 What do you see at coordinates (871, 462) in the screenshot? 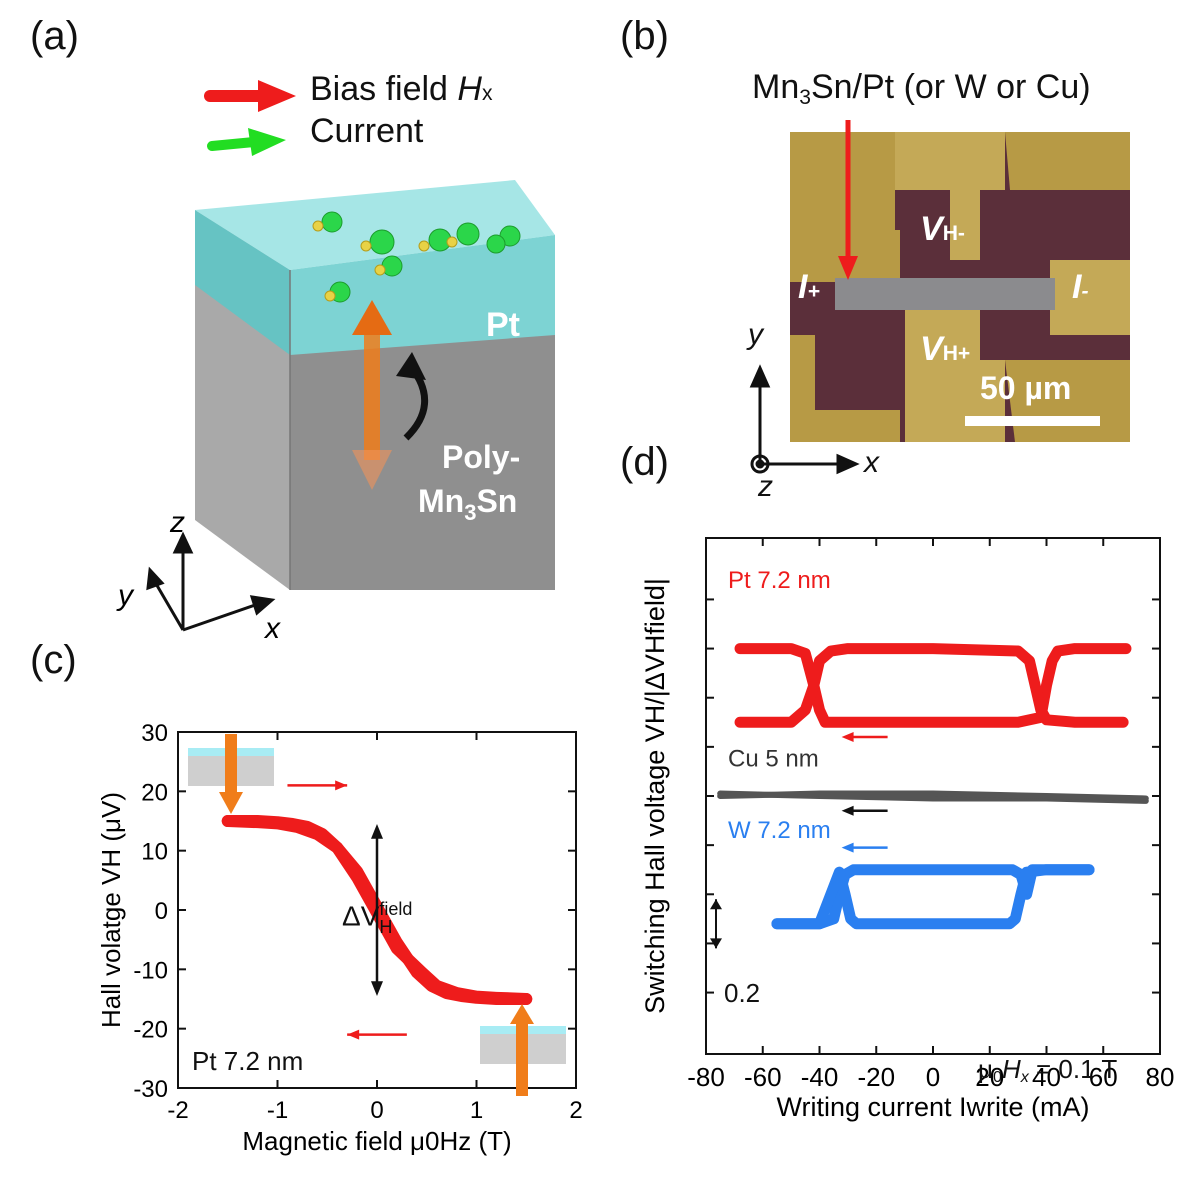
I see `axis-x-label-b: x` at bounding box center [871, 462].